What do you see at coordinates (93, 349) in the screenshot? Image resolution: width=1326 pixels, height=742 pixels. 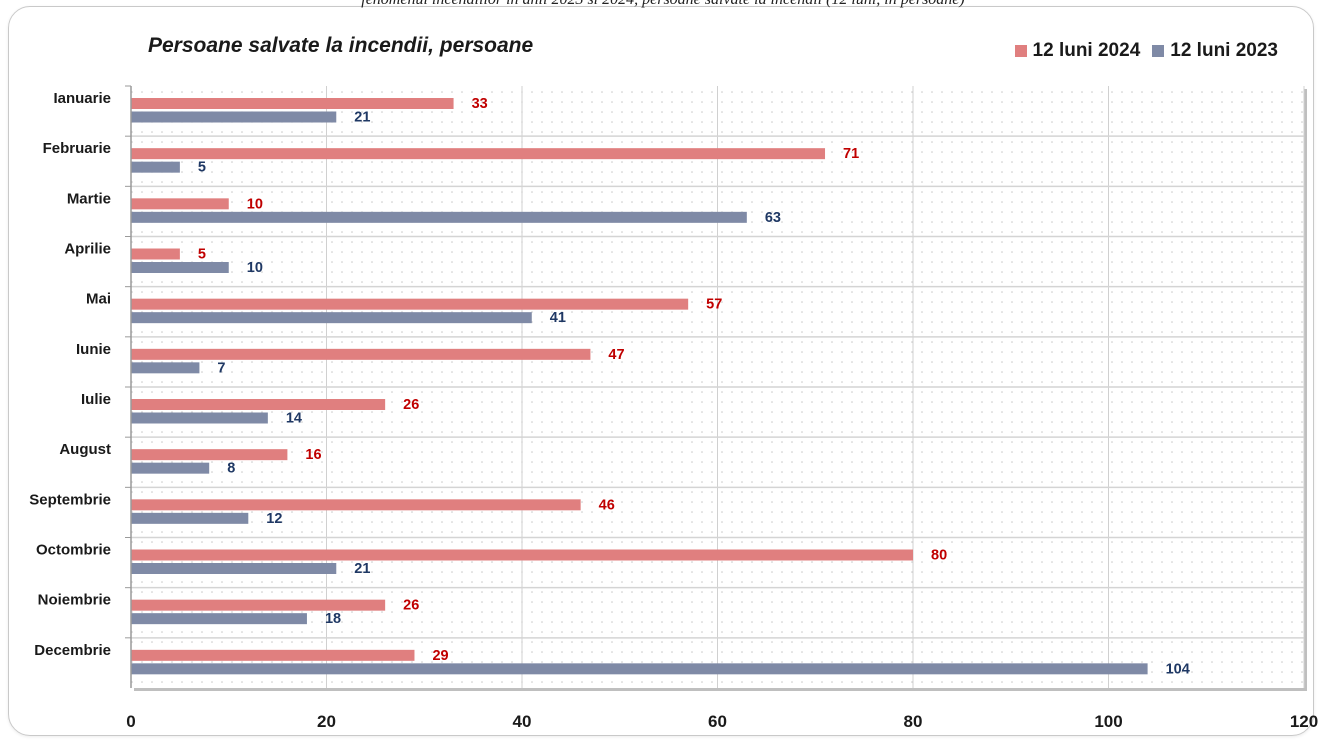 I see `y-category-label: Iunie` at bounding box center [93, 349].